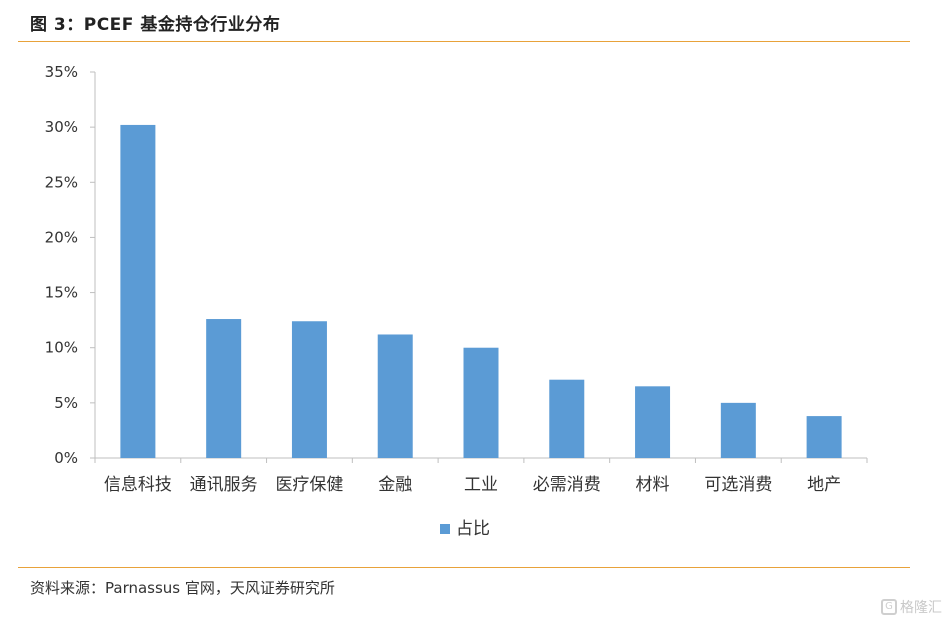 The image size is (948, 621). I want to click on y-tick-label: 10%, so click(61, 348).